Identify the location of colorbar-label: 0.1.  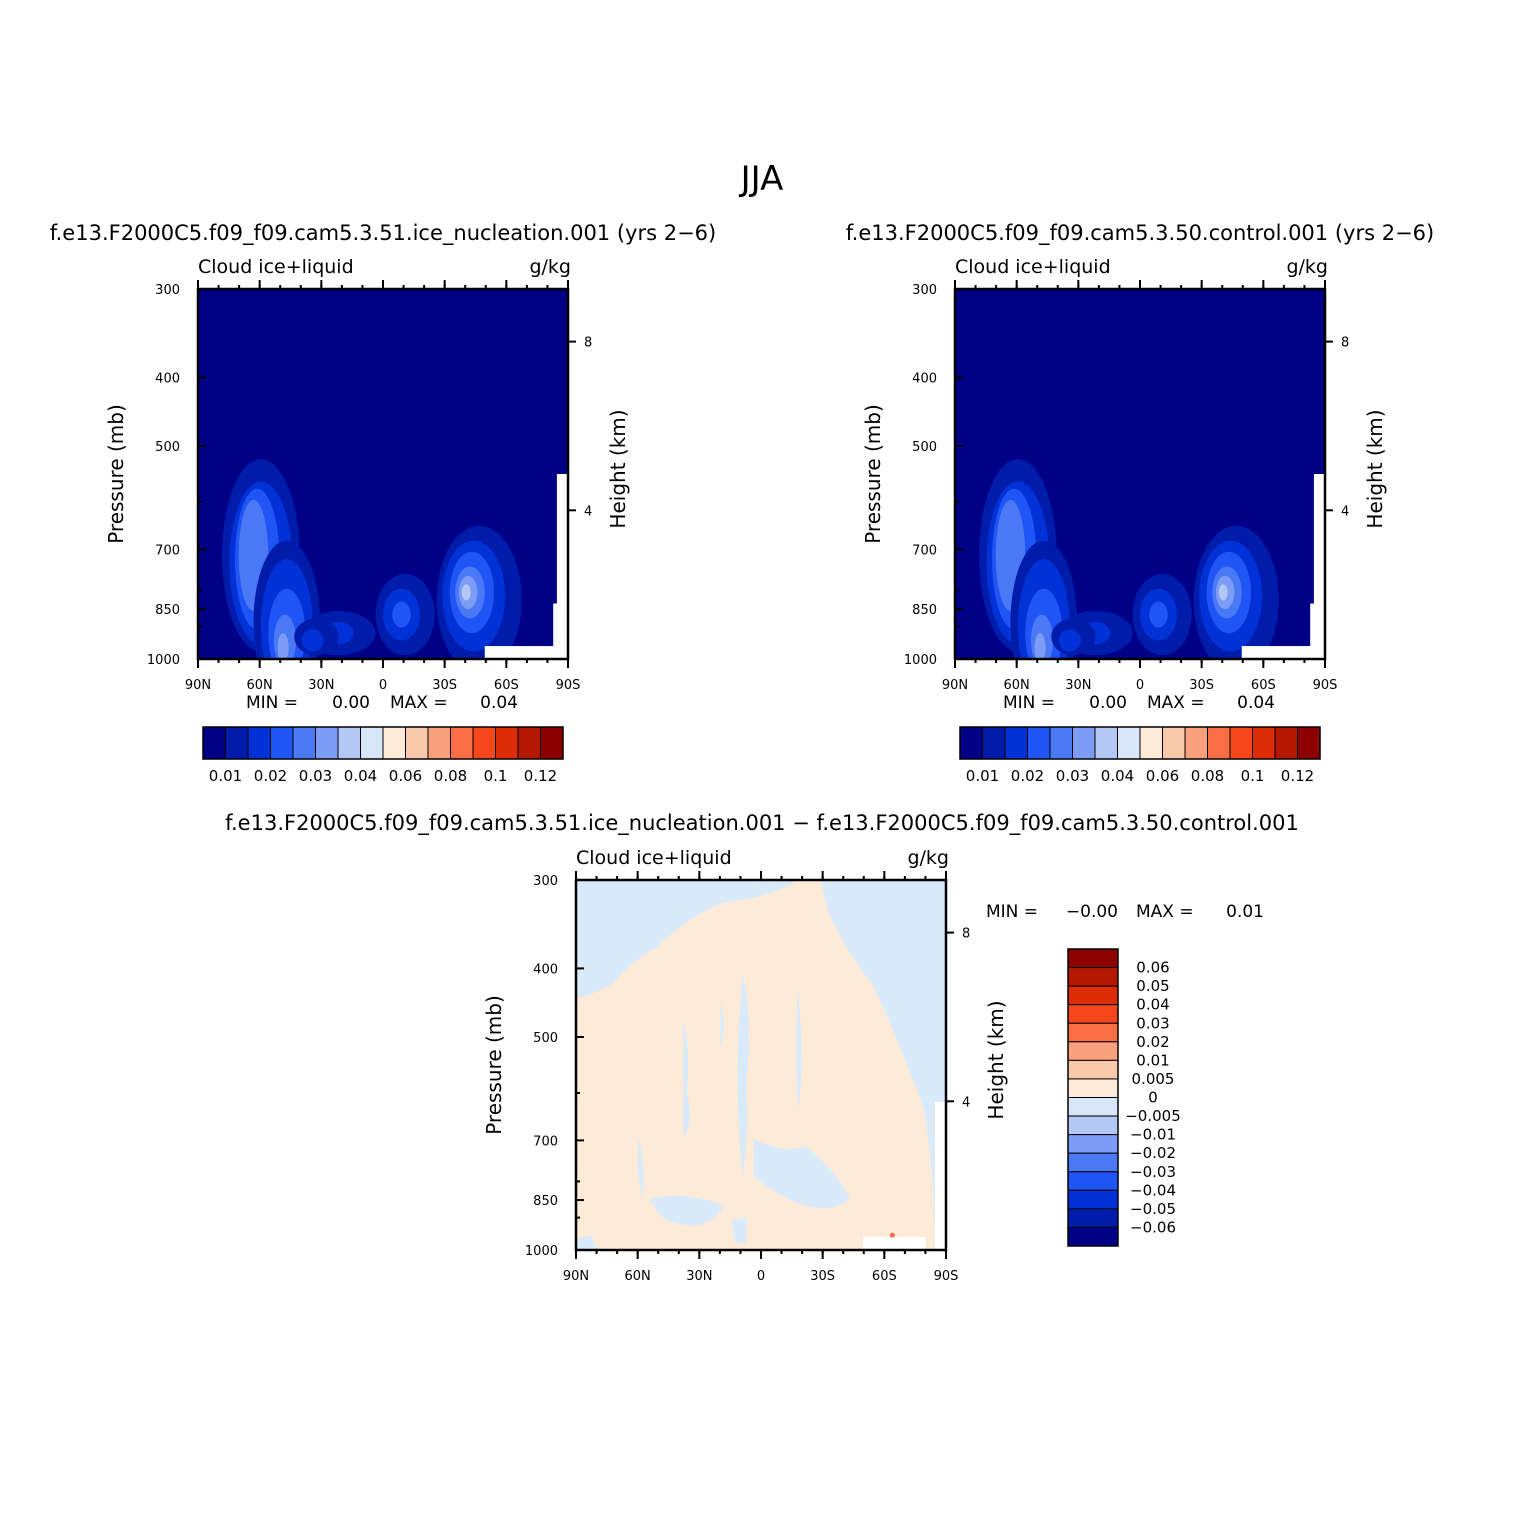
(1253, 776).